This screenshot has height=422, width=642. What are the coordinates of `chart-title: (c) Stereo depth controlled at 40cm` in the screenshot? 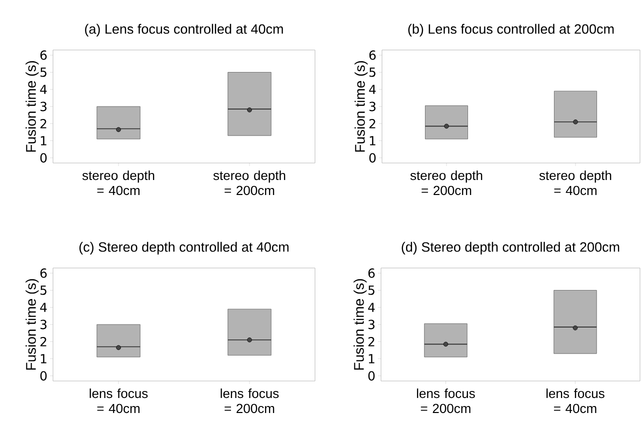 It's located at (184, 248).